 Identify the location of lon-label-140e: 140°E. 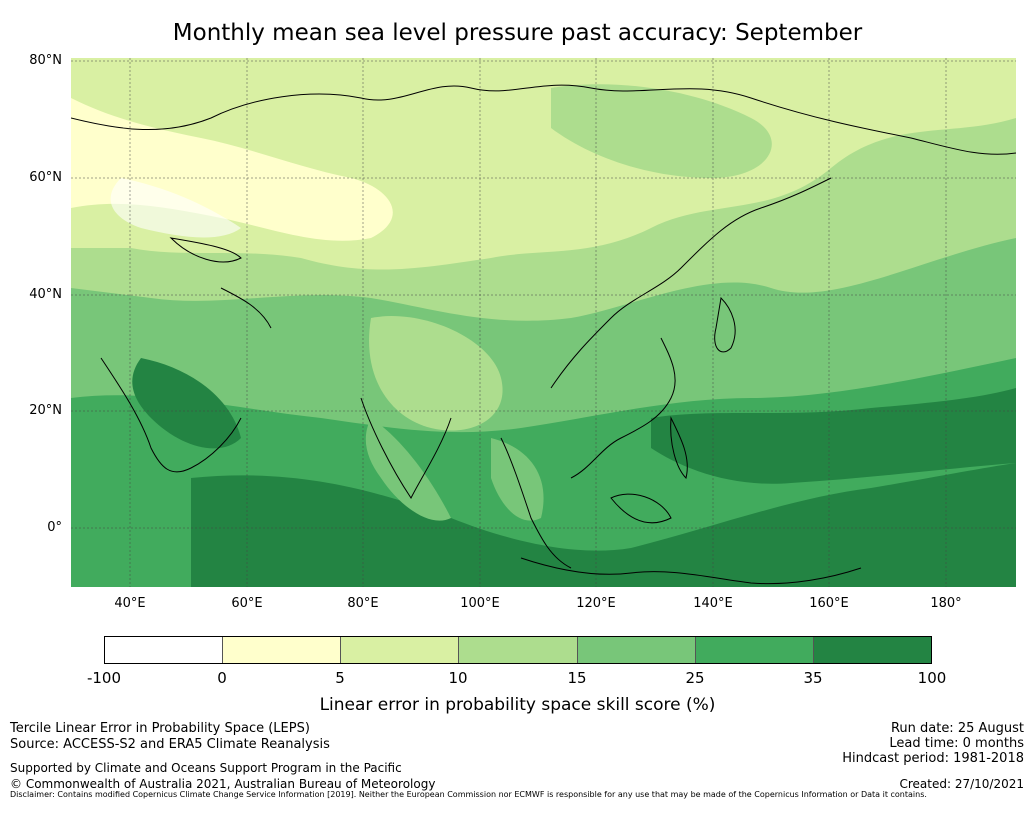
(713, 603).